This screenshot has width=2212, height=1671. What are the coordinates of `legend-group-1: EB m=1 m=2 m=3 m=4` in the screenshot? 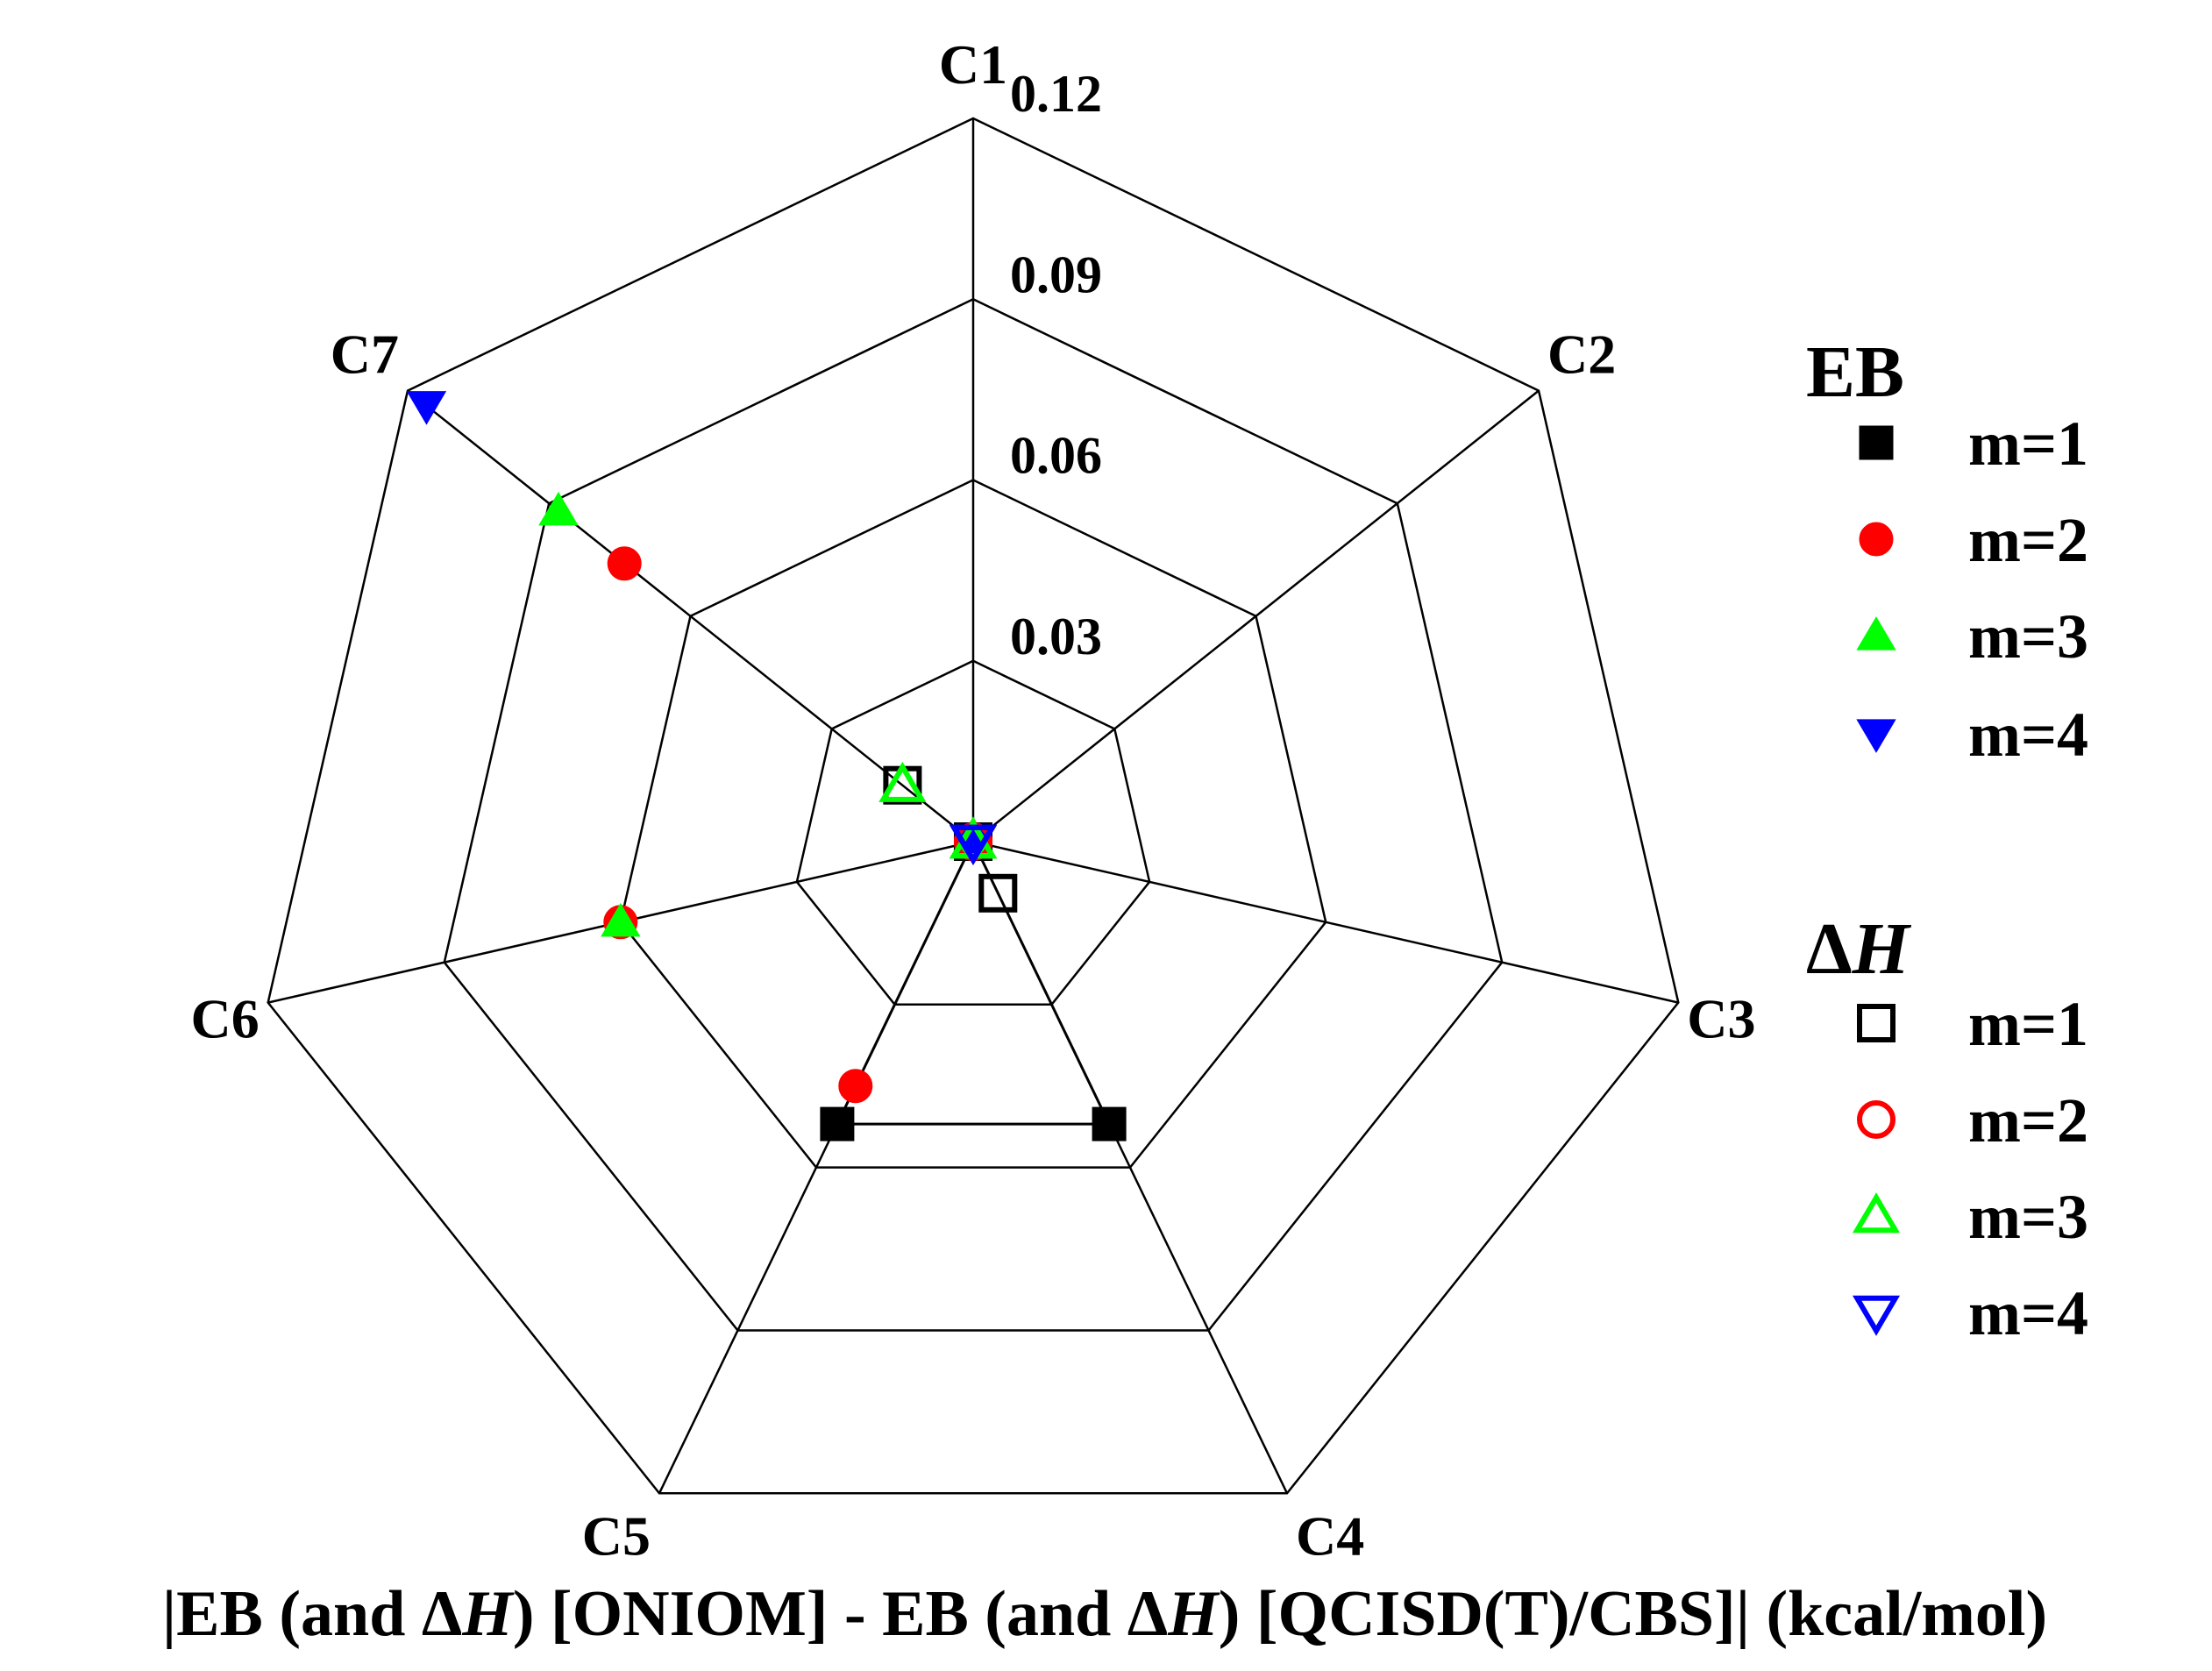 It's located at (1947, 550).